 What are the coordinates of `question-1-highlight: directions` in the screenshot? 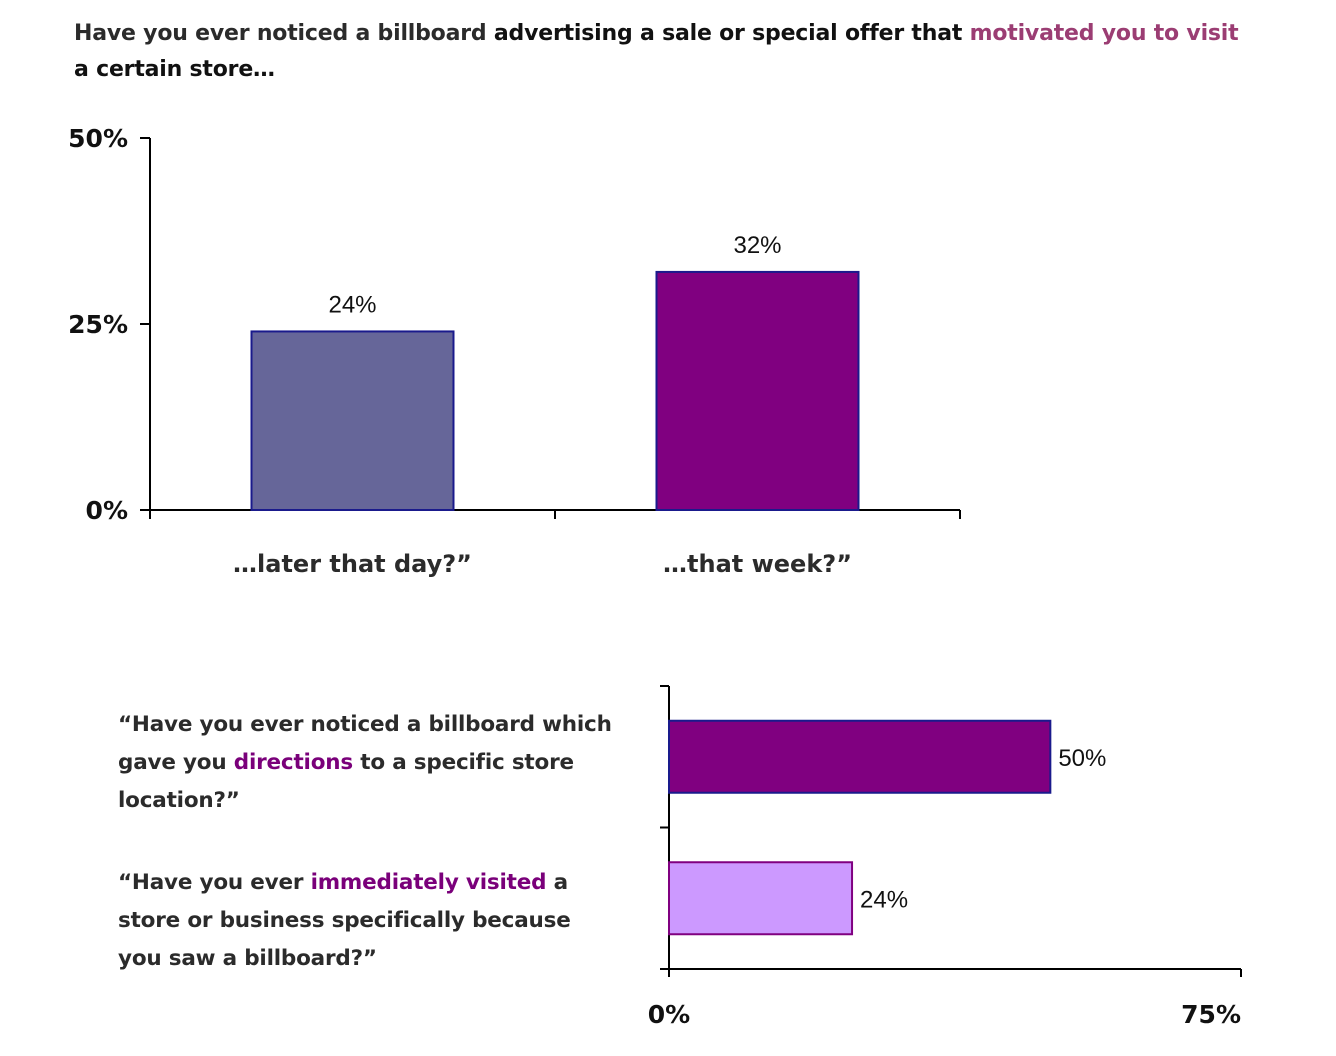 It's located at (293, 762).